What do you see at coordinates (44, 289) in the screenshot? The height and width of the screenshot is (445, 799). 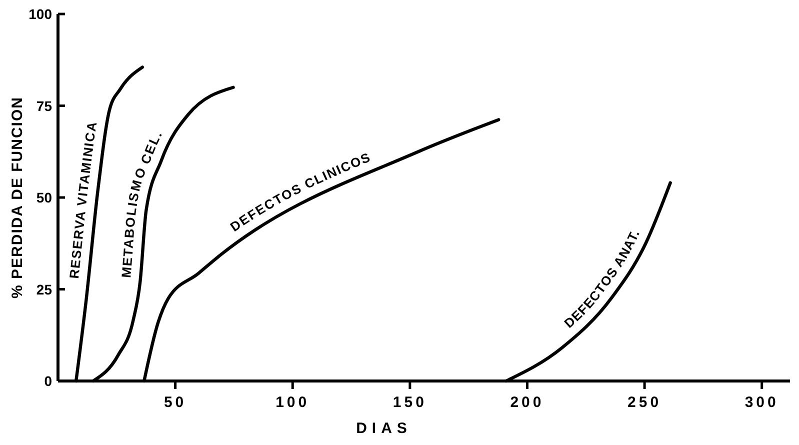 I see `y-tick-label: 25` at bounding box center [44, 289].